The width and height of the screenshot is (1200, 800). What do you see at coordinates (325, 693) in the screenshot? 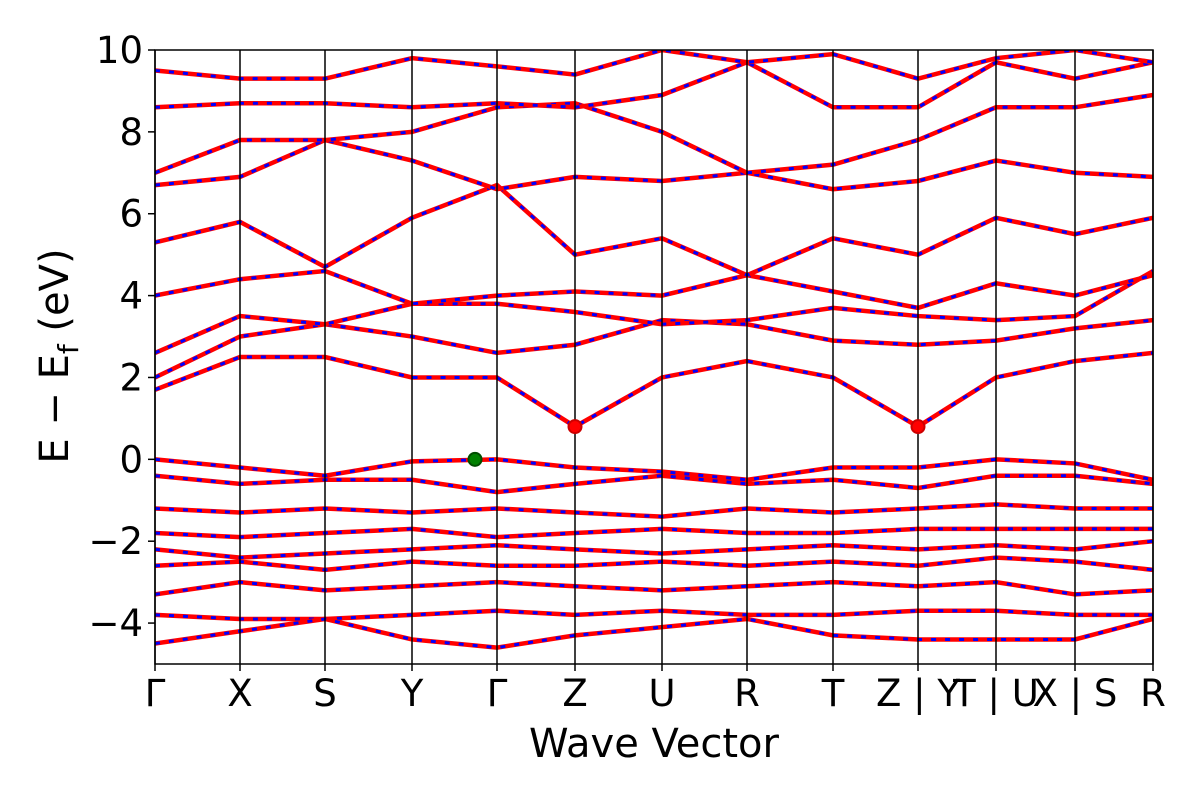
I see `x-tick-label: S` at bounding box center [325, 693].